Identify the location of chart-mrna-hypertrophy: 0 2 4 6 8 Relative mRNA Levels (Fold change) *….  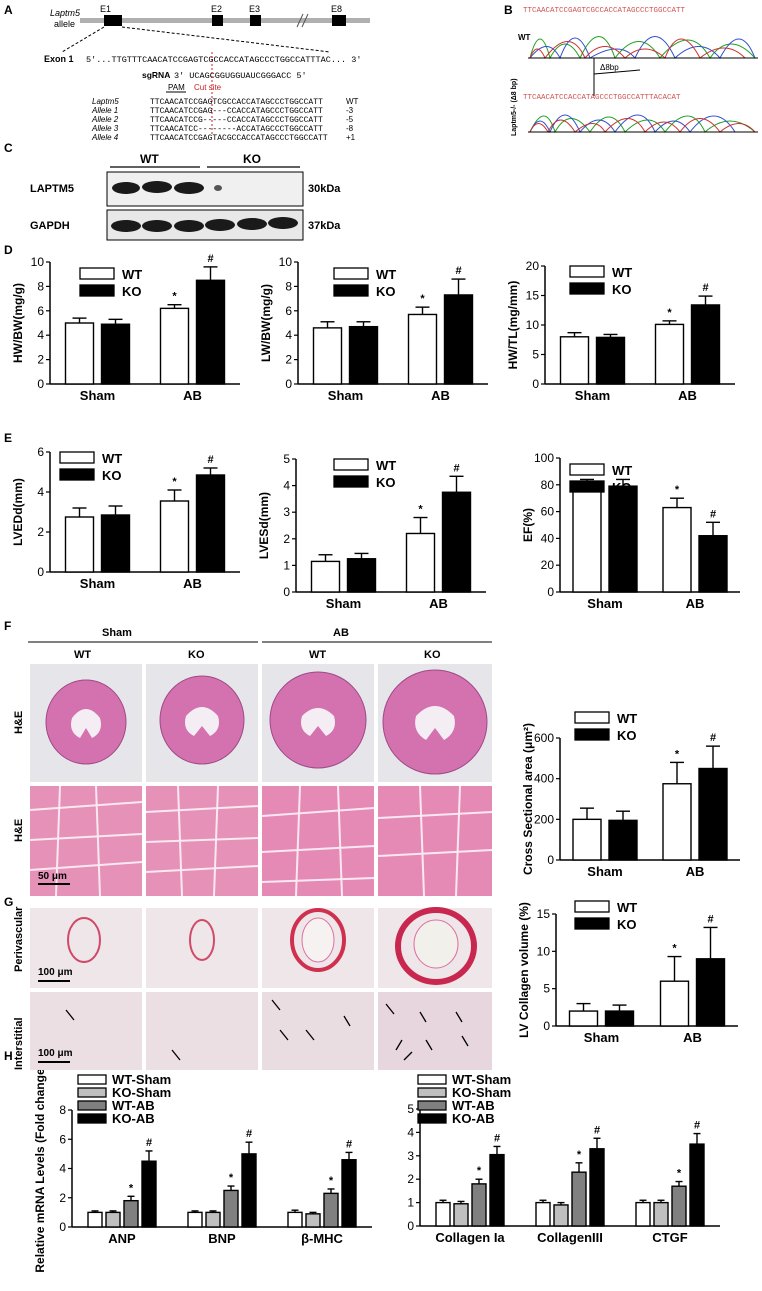
(202, 1168).